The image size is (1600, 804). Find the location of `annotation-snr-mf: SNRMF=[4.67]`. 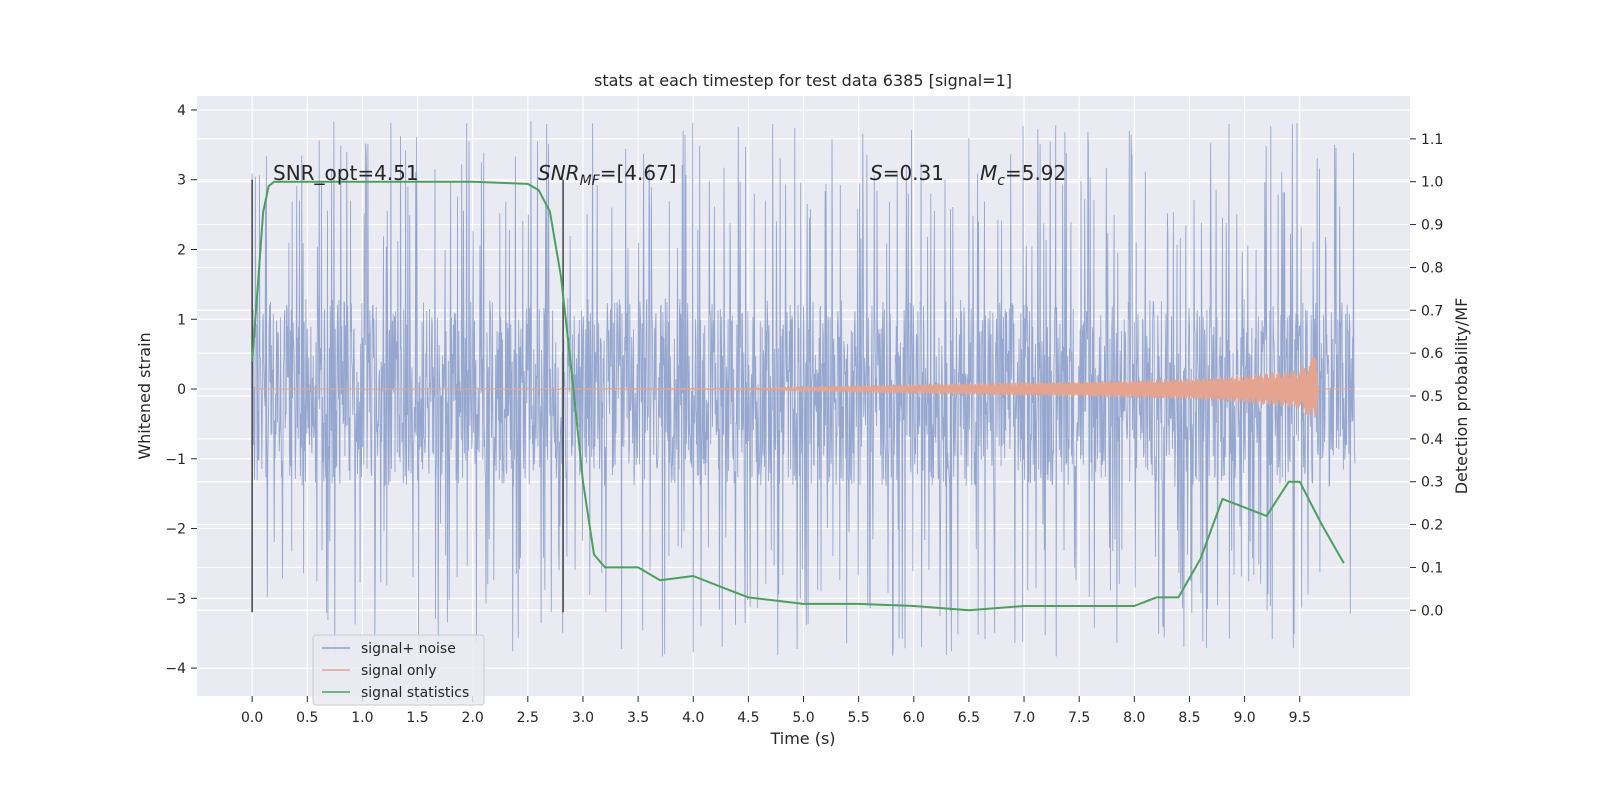

annotation-snr-mf: SNRMF=[4.67] is located at coordinates (607, 175).